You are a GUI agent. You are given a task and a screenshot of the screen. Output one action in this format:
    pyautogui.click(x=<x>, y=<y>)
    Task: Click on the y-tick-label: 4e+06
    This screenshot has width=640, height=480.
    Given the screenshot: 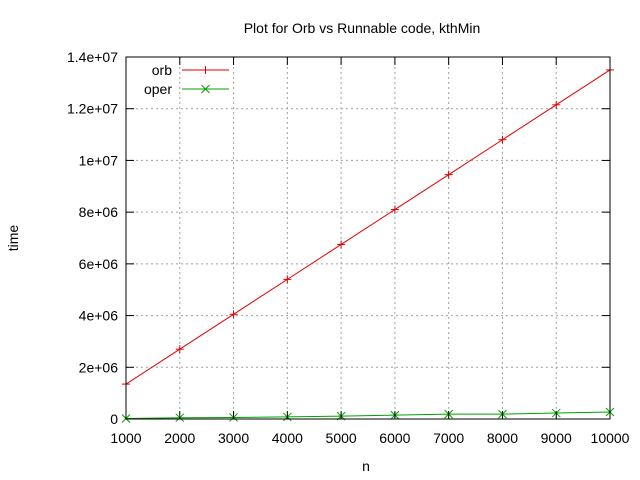 What is the action you would take?
    pyautogui.click(x=99, y=316)
    